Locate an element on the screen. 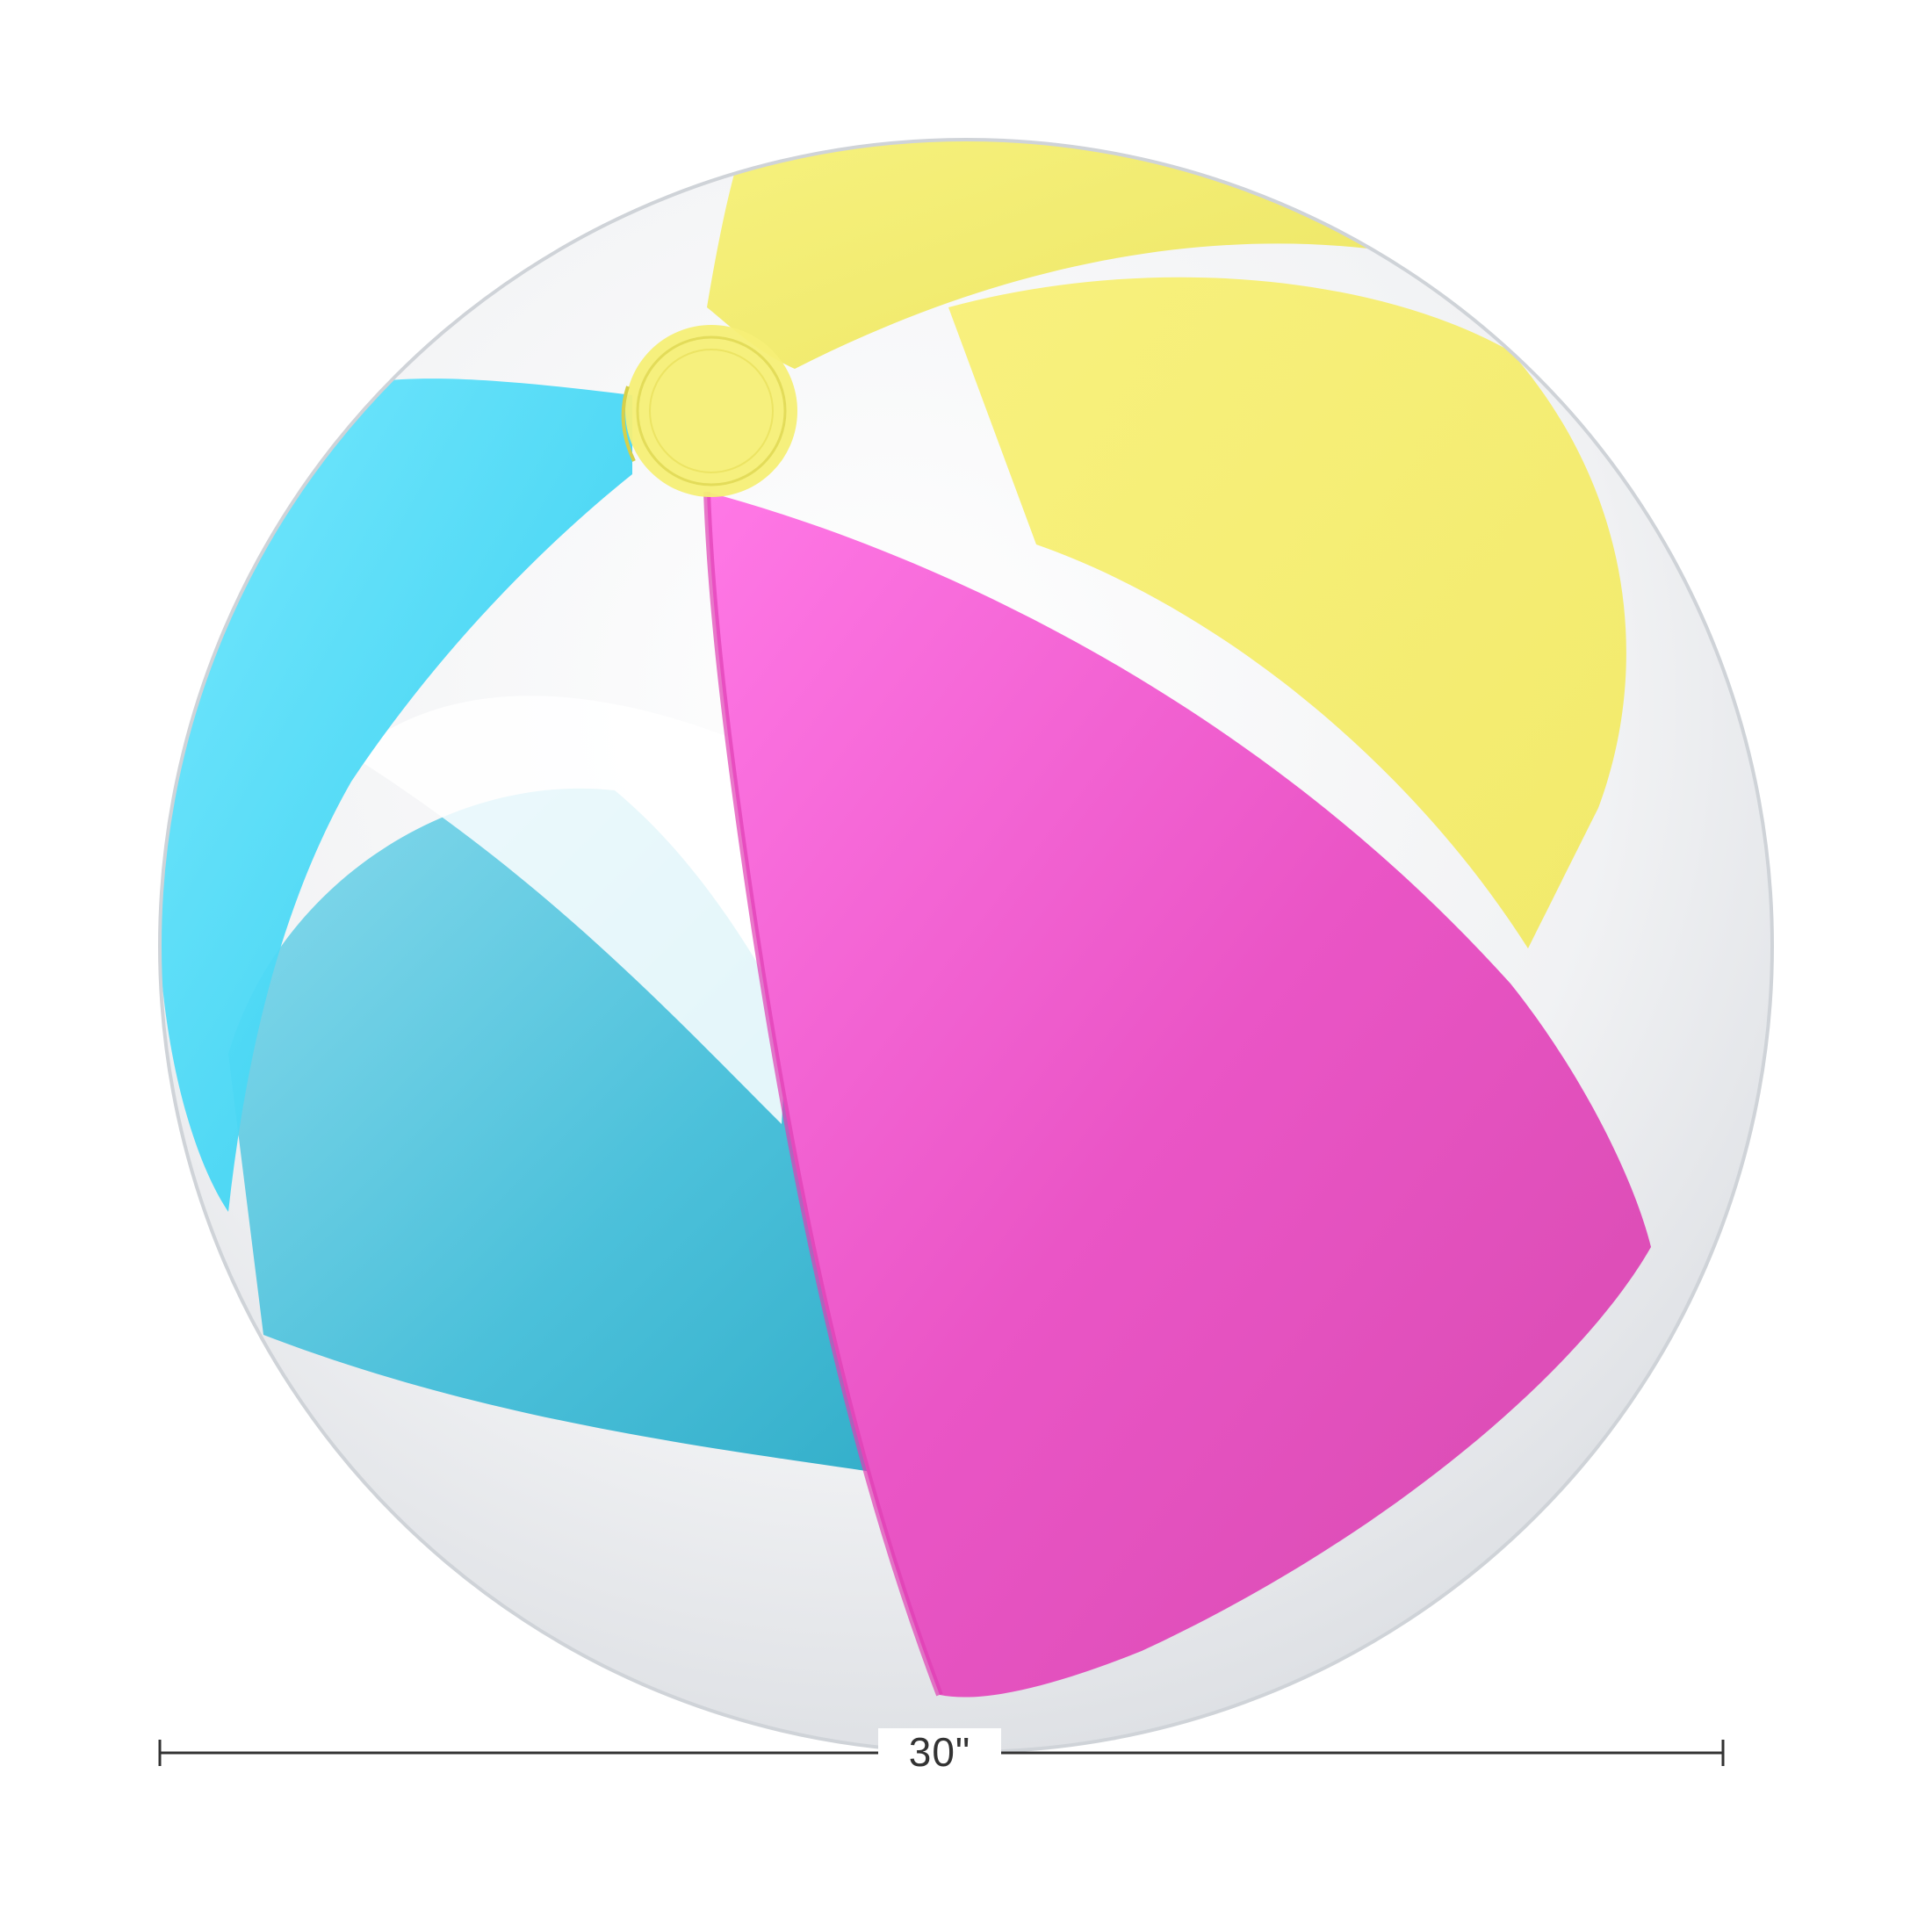 Image resolution: width=1932 pixels, height=1932 pixels. dimension-line is located at coordinates (942, 1753).